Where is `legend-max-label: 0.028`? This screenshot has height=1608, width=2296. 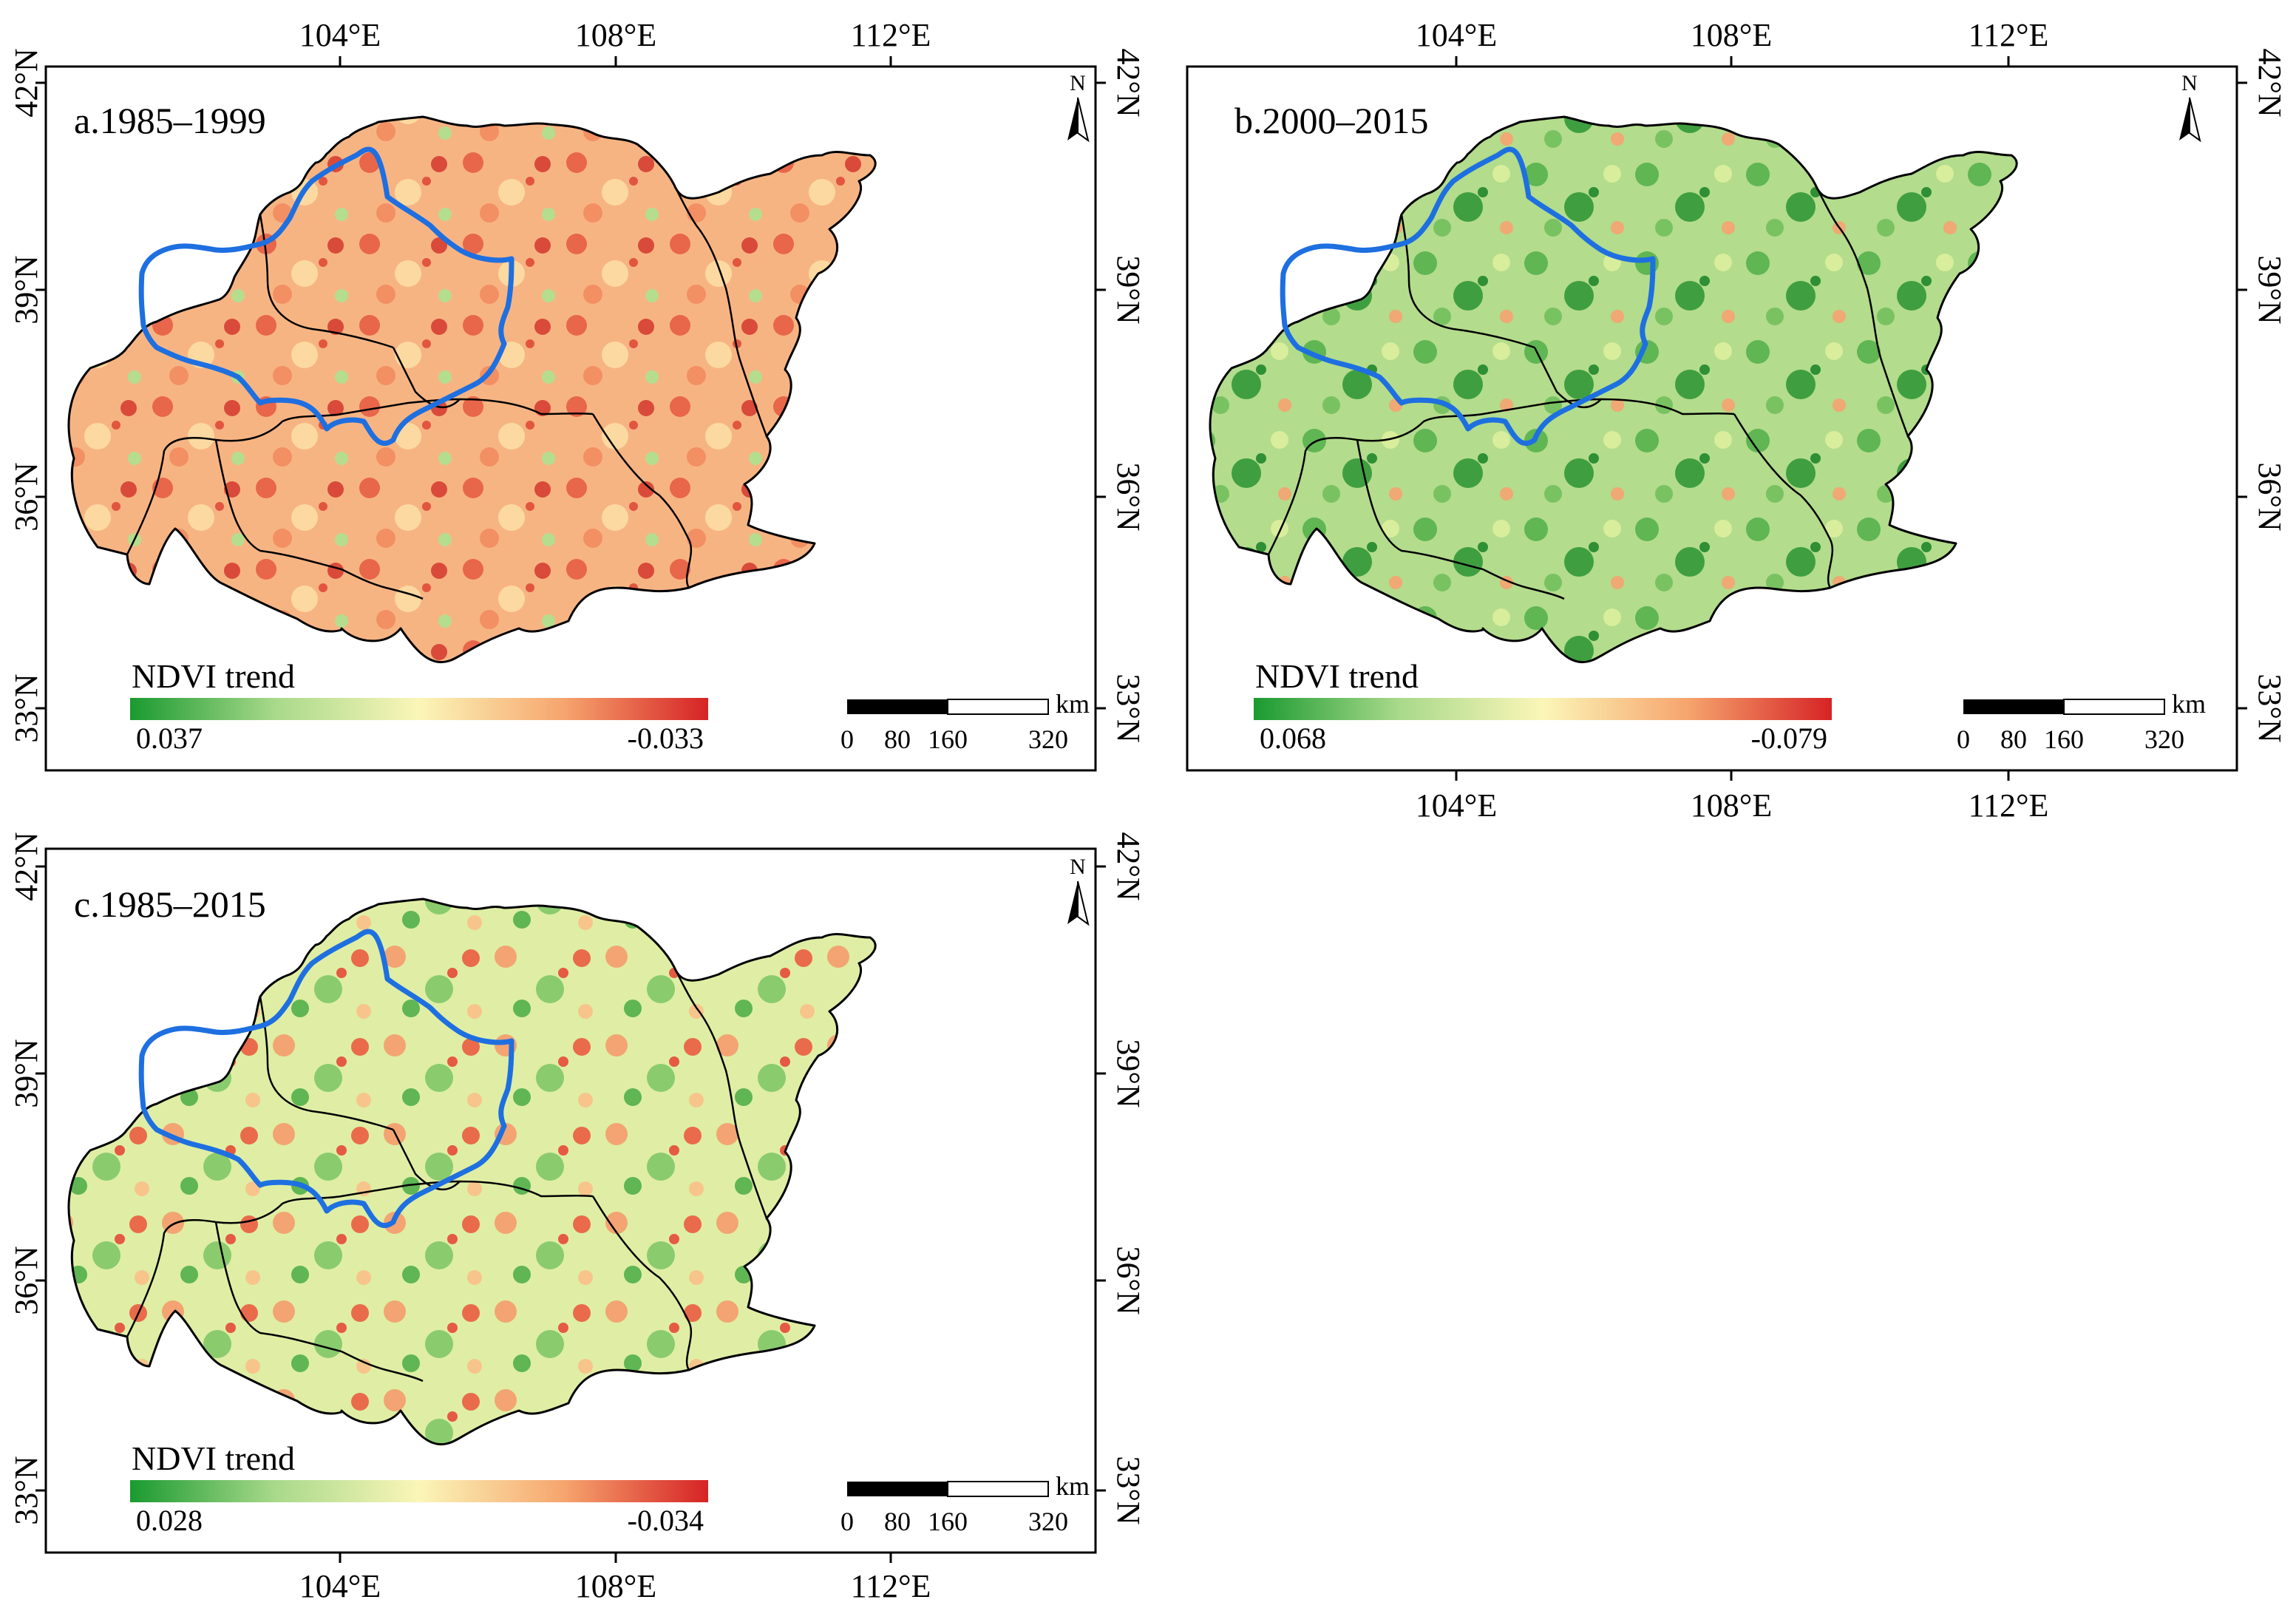 legend-max-label: 0.028 is located at coordinates (169, 1520).